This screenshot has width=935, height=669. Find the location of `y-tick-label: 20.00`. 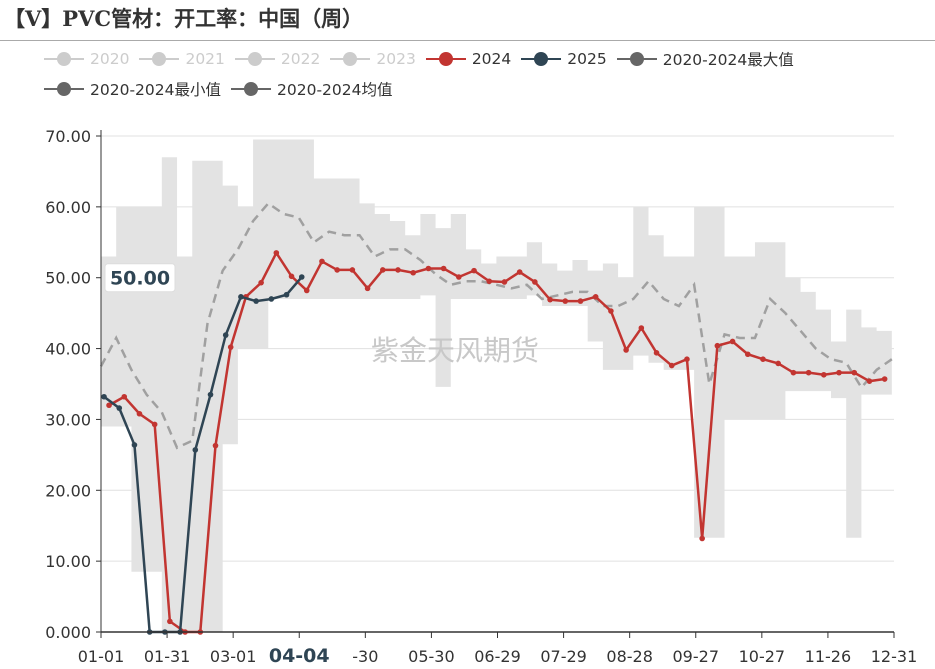

y-tick-label: 20.00 is located at coordinates (68, 490).